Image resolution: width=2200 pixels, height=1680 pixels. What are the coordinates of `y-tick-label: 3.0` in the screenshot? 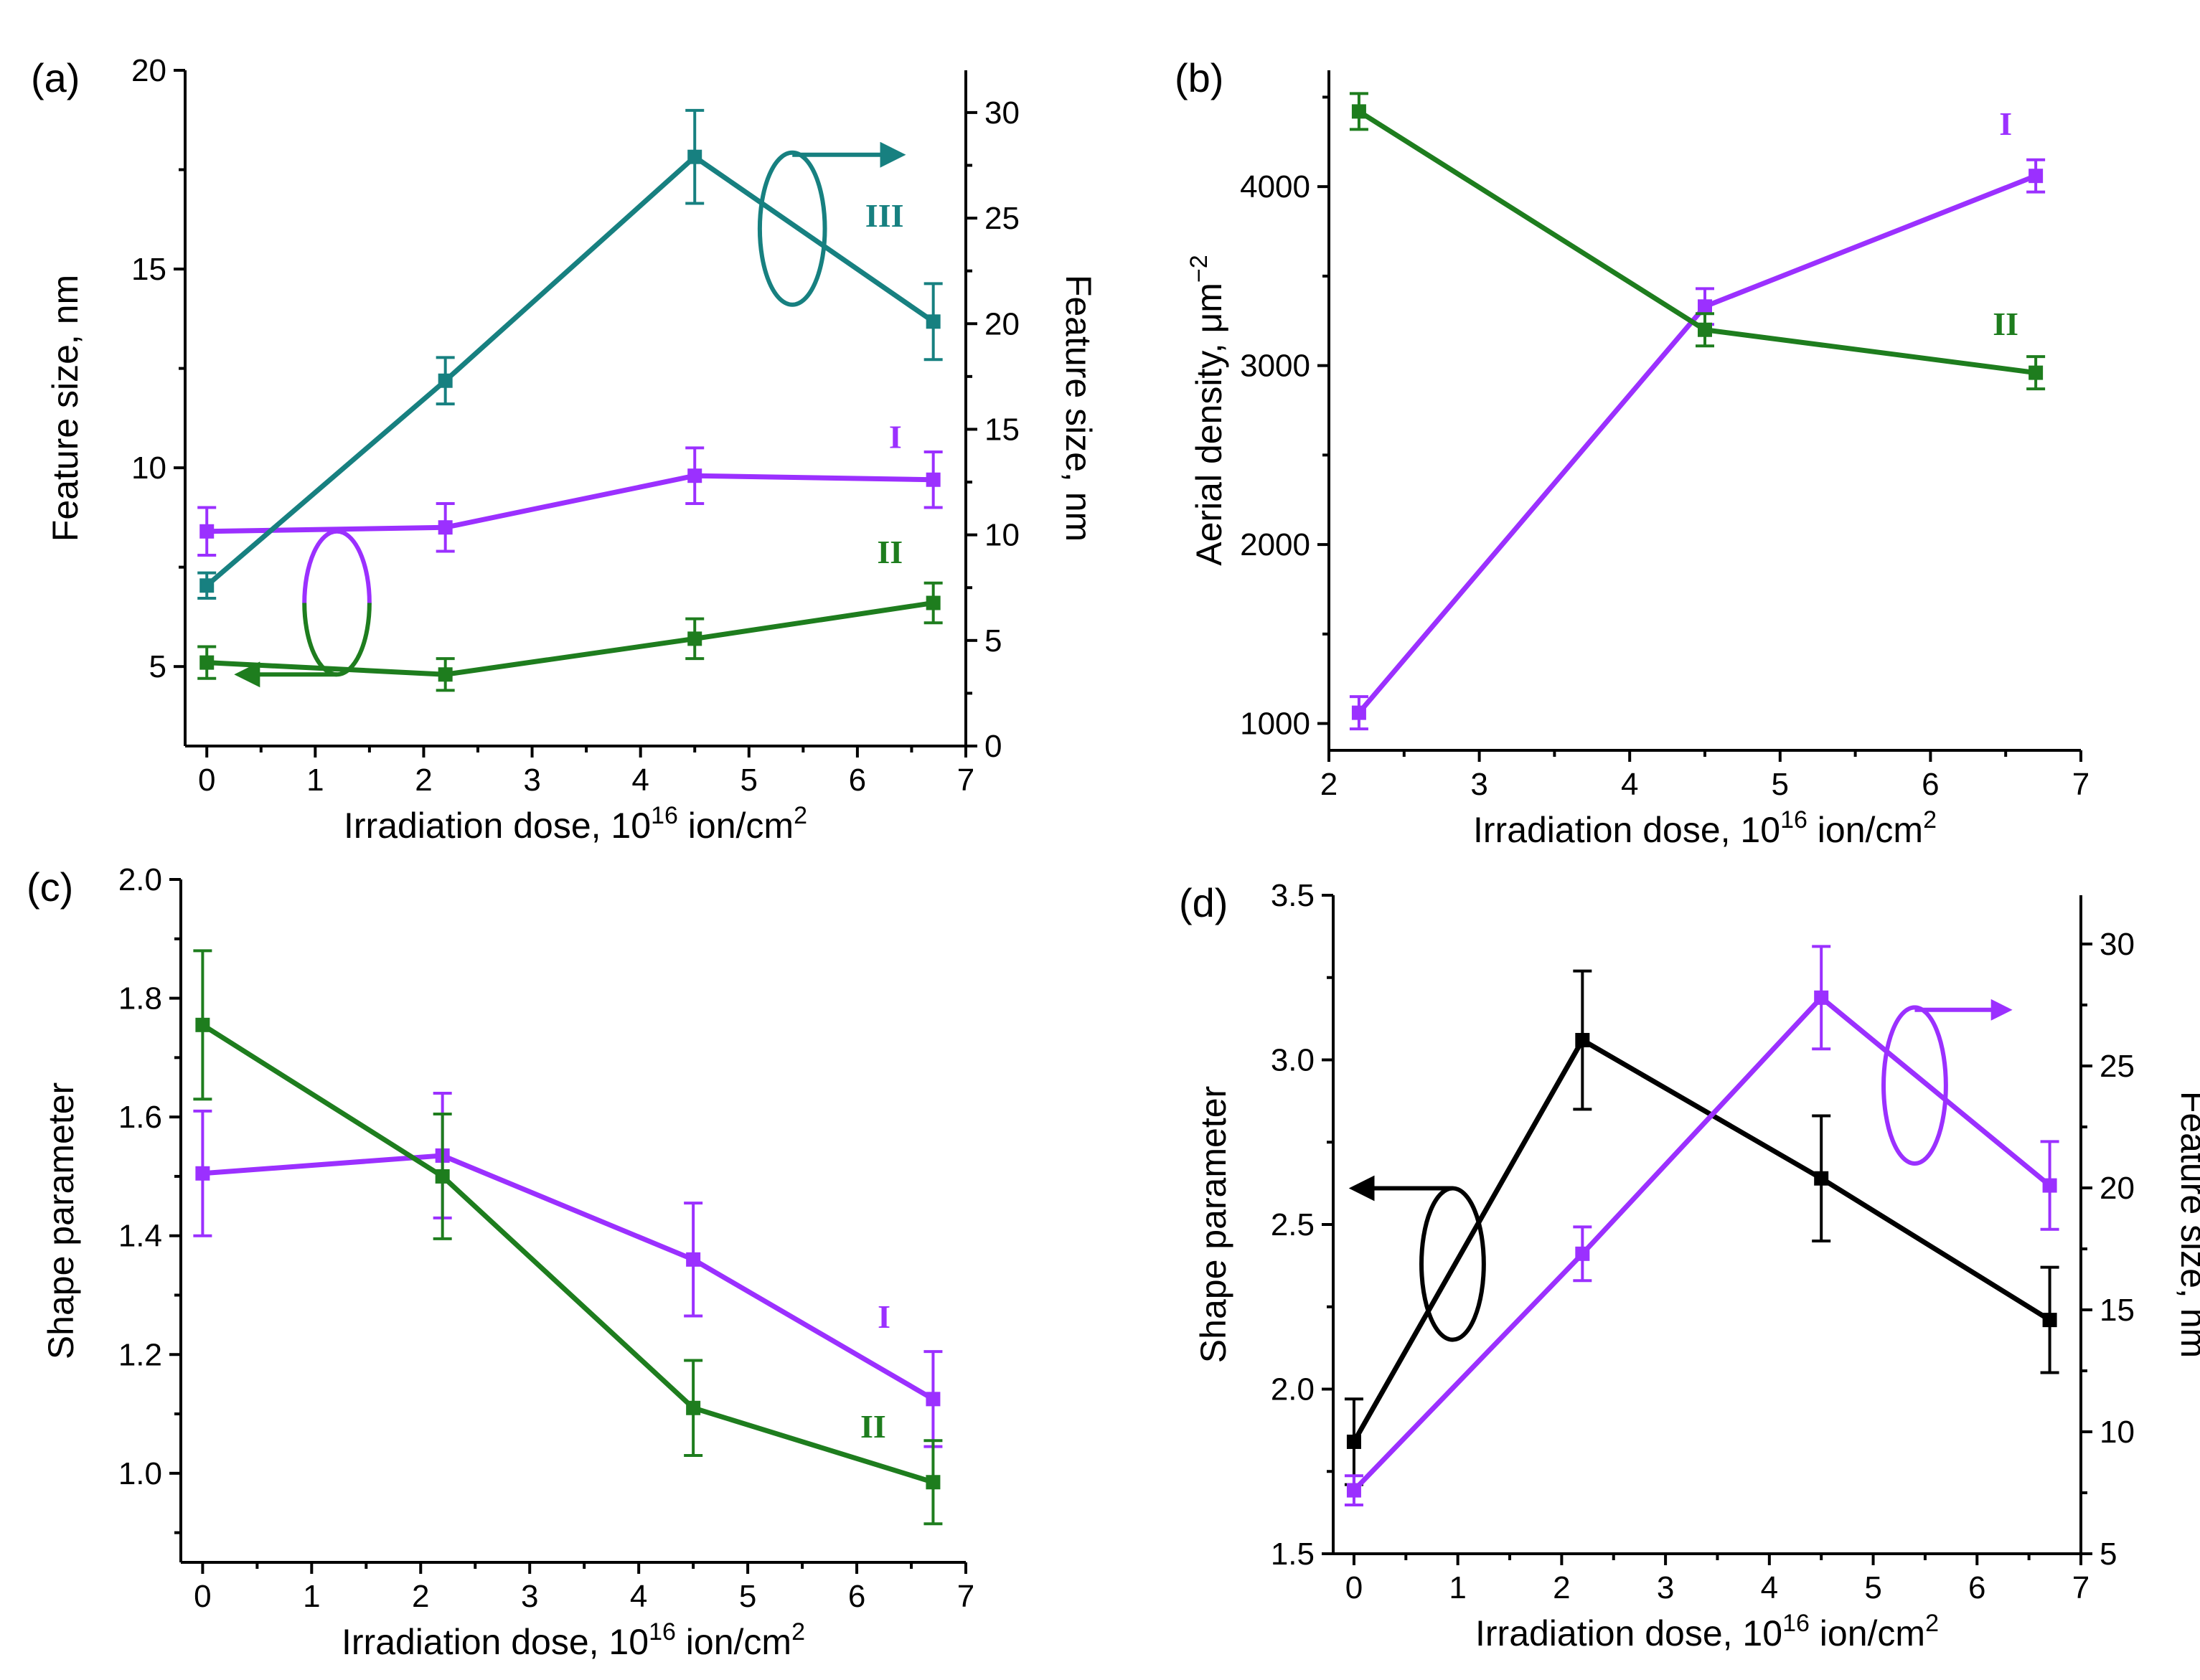 It's located at (1293, 1060).